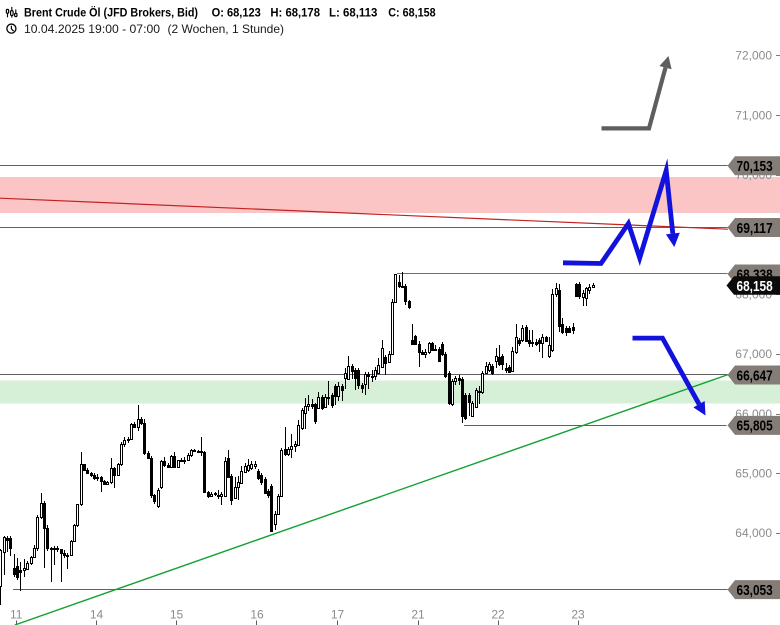 The height and width of the screenshot is (625, 780). Describe the element at coordinates (753, 474) in the screenshot. I see `svg-text: 65,000` at that location.